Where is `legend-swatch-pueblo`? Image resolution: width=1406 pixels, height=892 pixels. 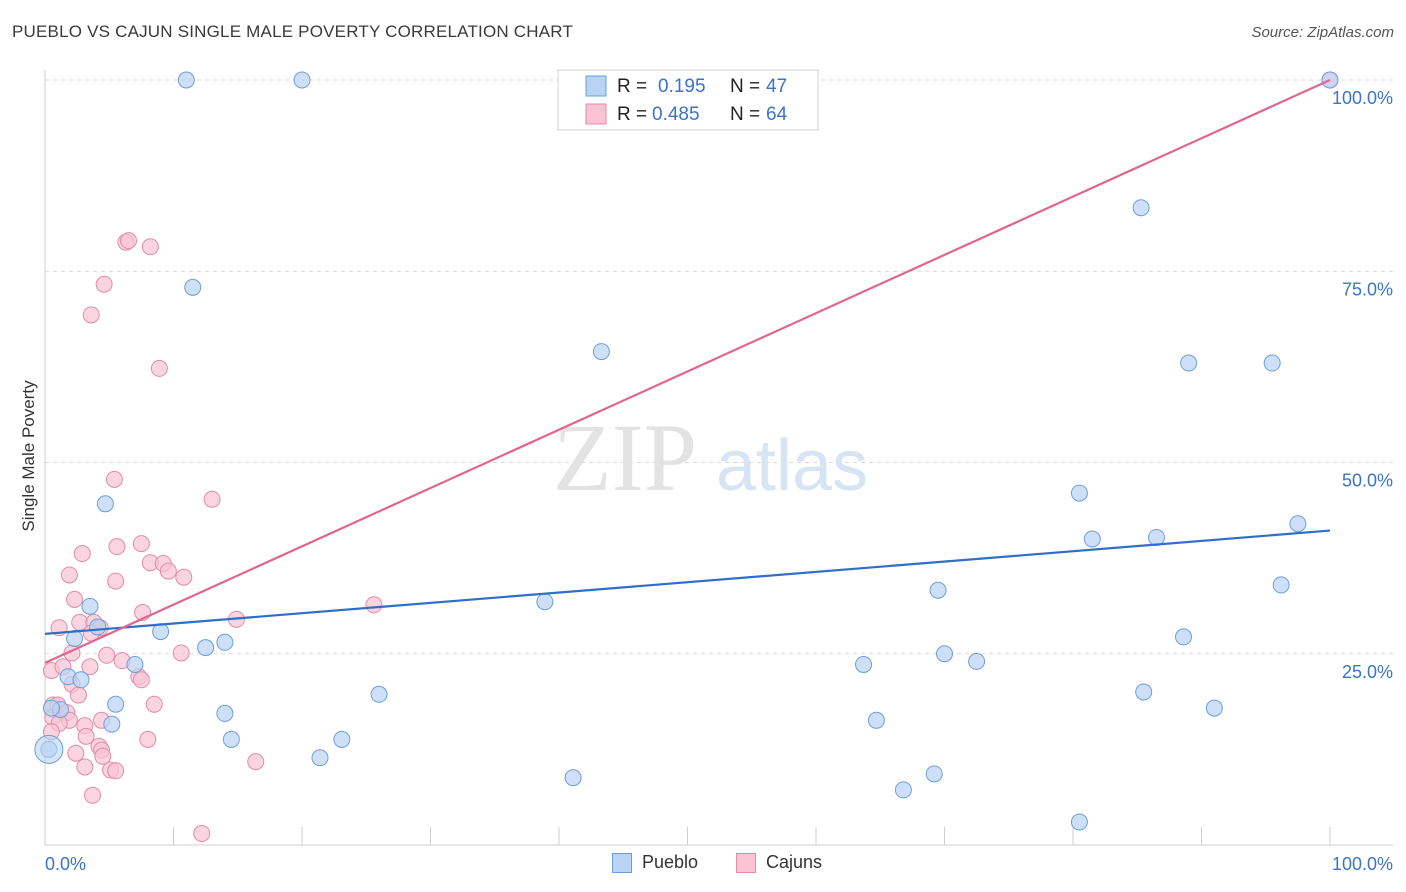 legend-swatch-pueblo is located at coordinates (622, 862).